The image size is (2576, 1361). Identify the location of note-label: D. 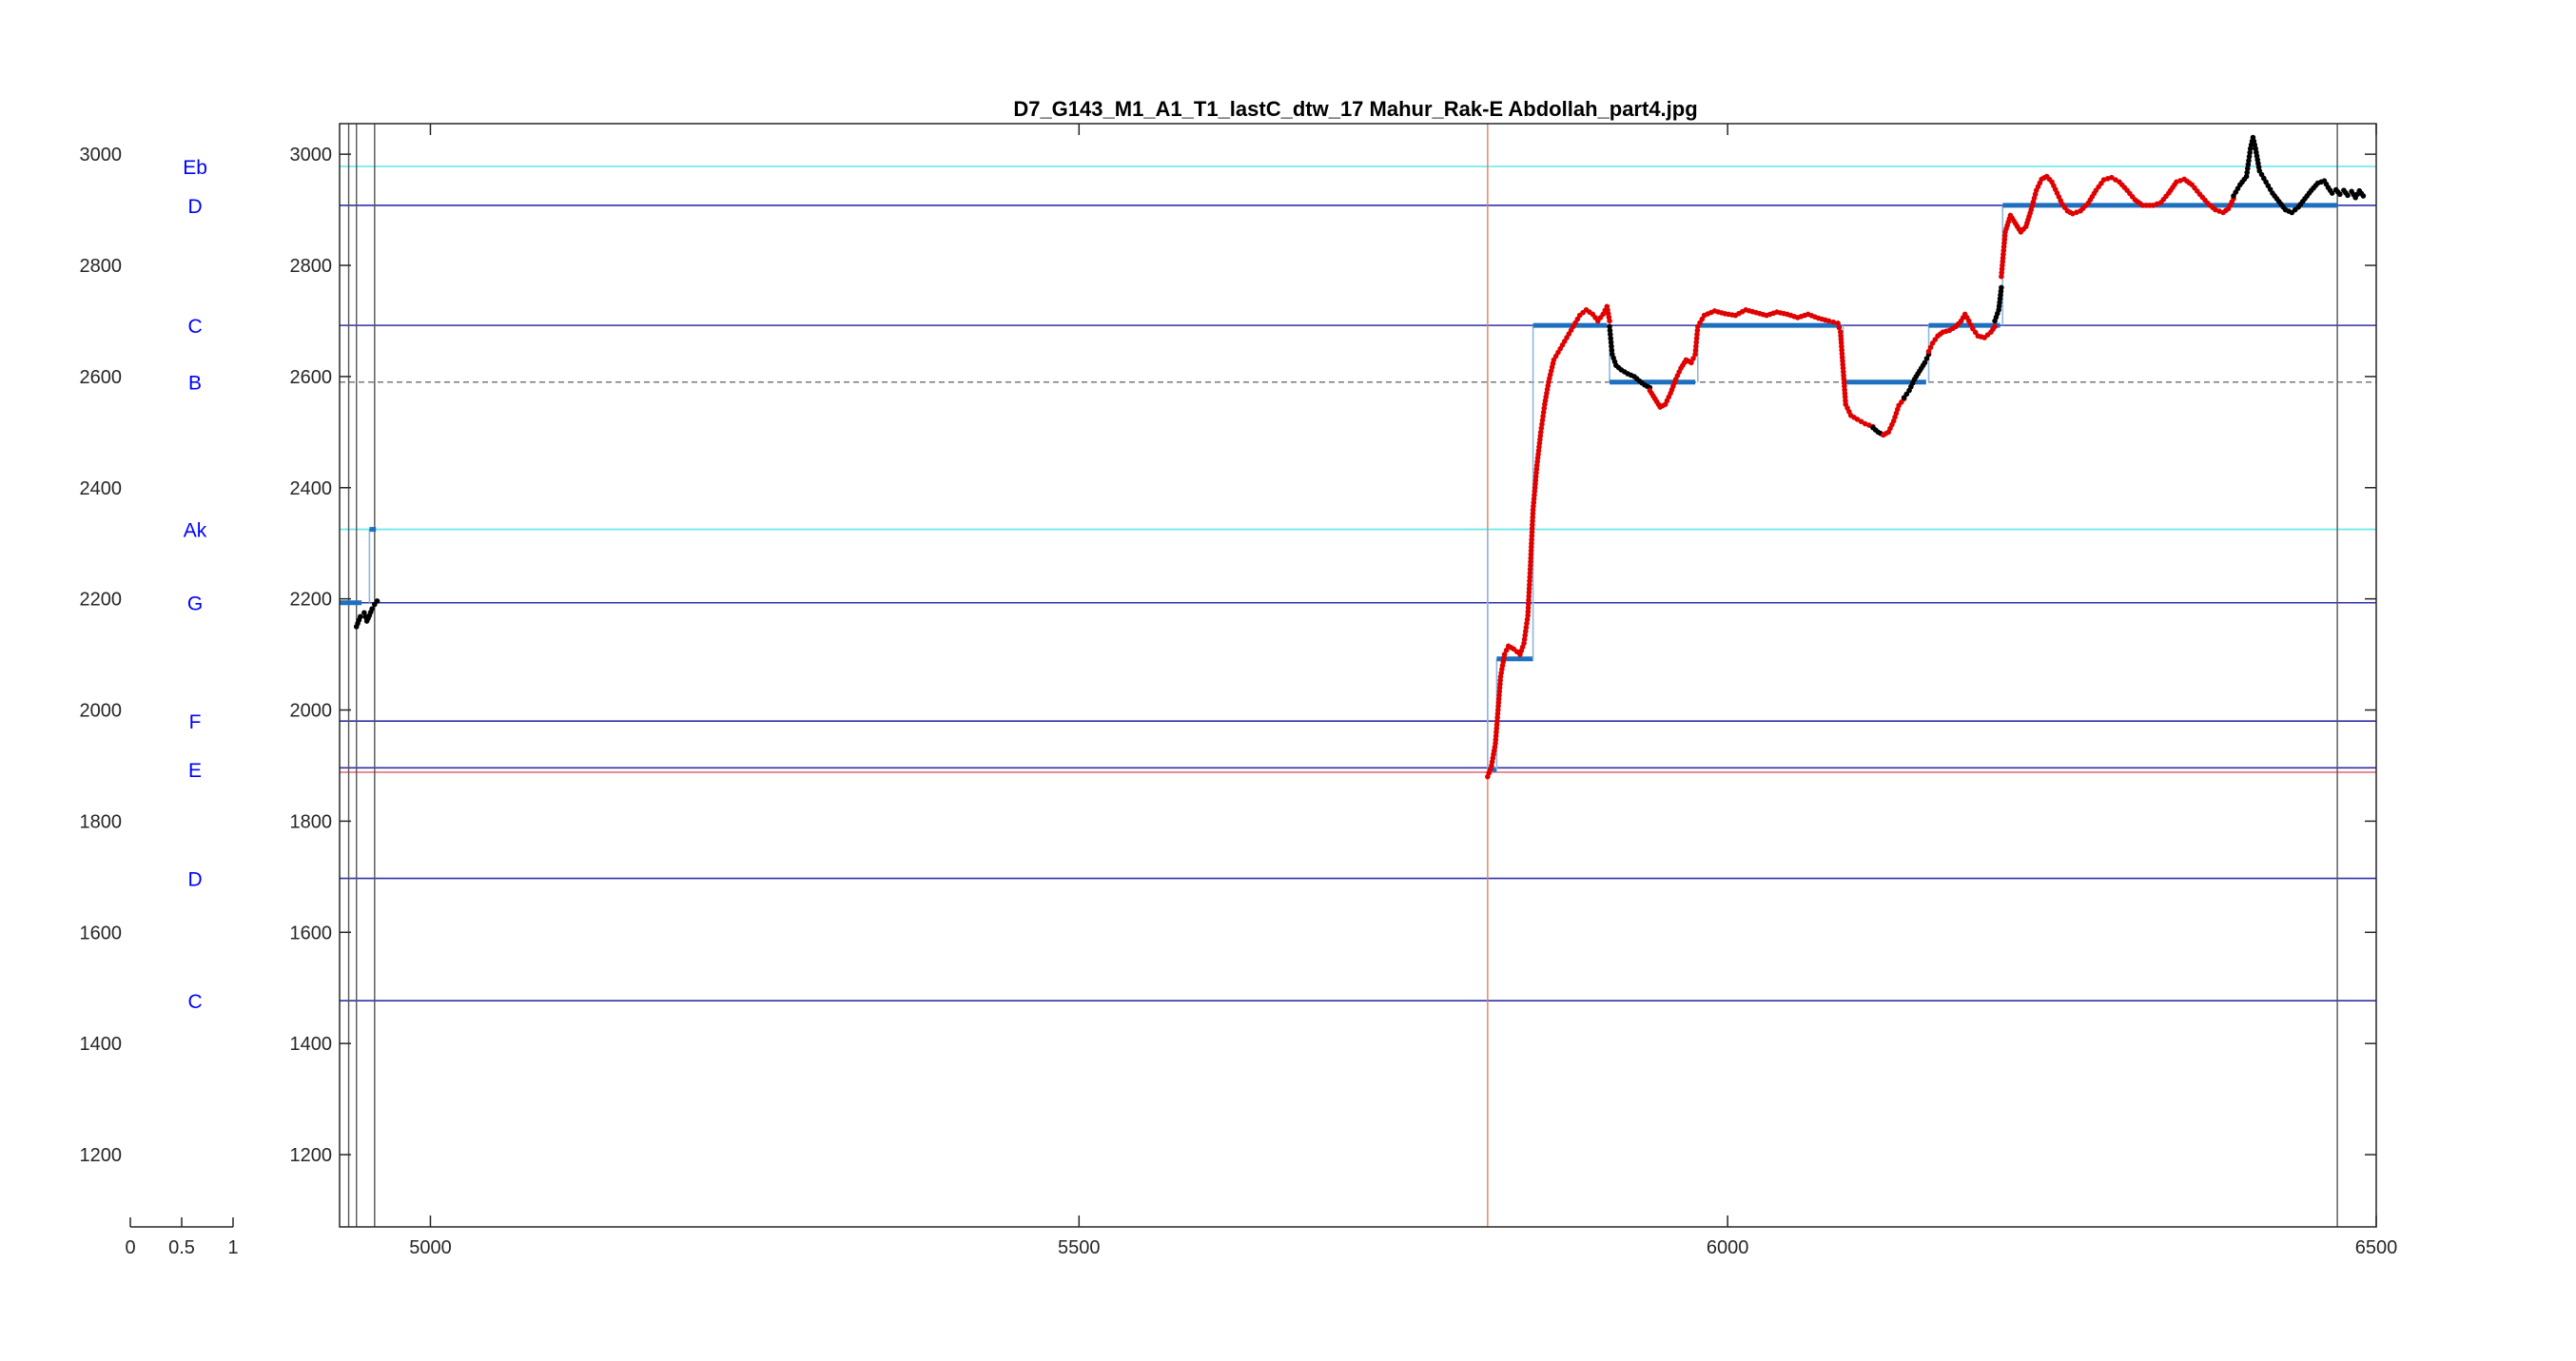
(195, 207).